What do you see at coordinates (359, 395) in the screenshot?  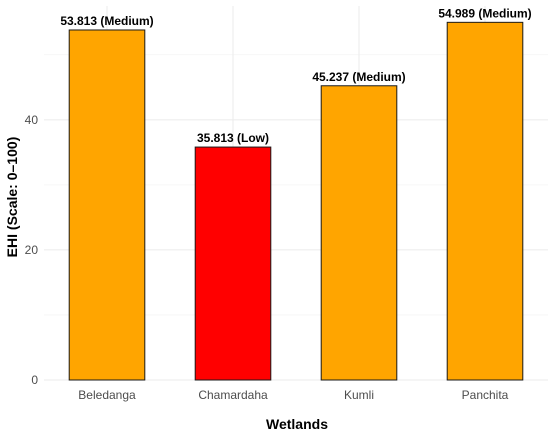 I see `x-tick-label: Kumli` at bounding box center [359, 395].